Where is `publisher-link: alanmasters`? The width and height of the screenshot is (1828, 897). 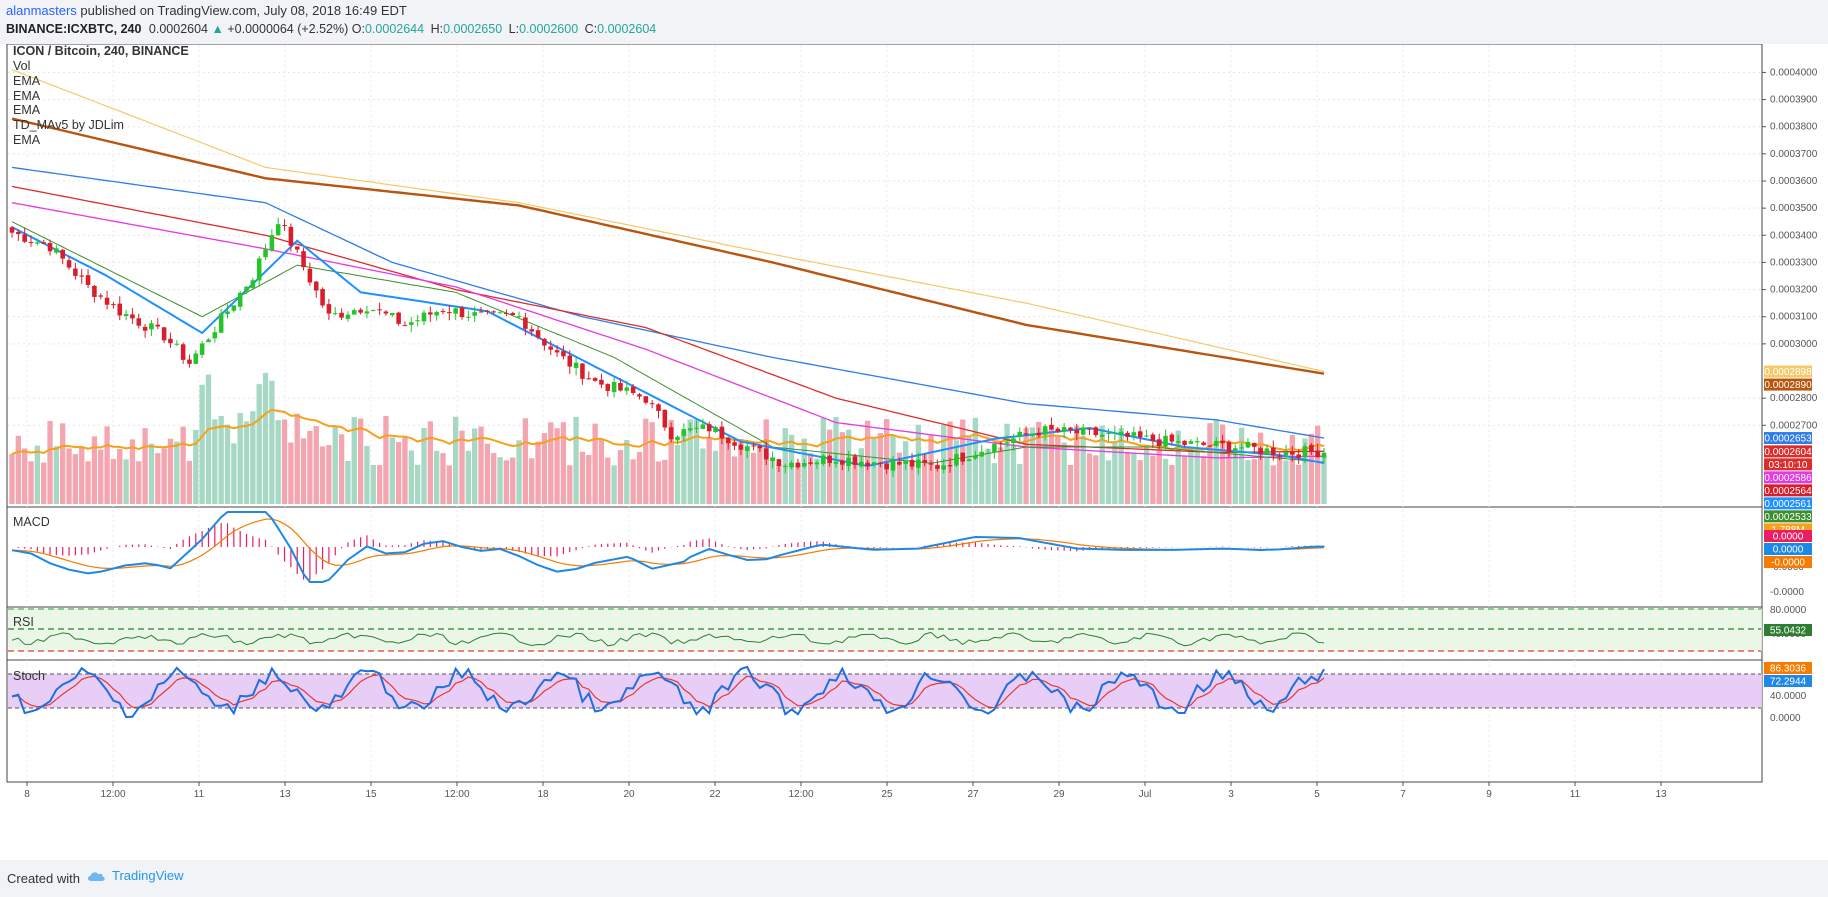
publisher-link: alanmasters is located at coordinates (41, 10).